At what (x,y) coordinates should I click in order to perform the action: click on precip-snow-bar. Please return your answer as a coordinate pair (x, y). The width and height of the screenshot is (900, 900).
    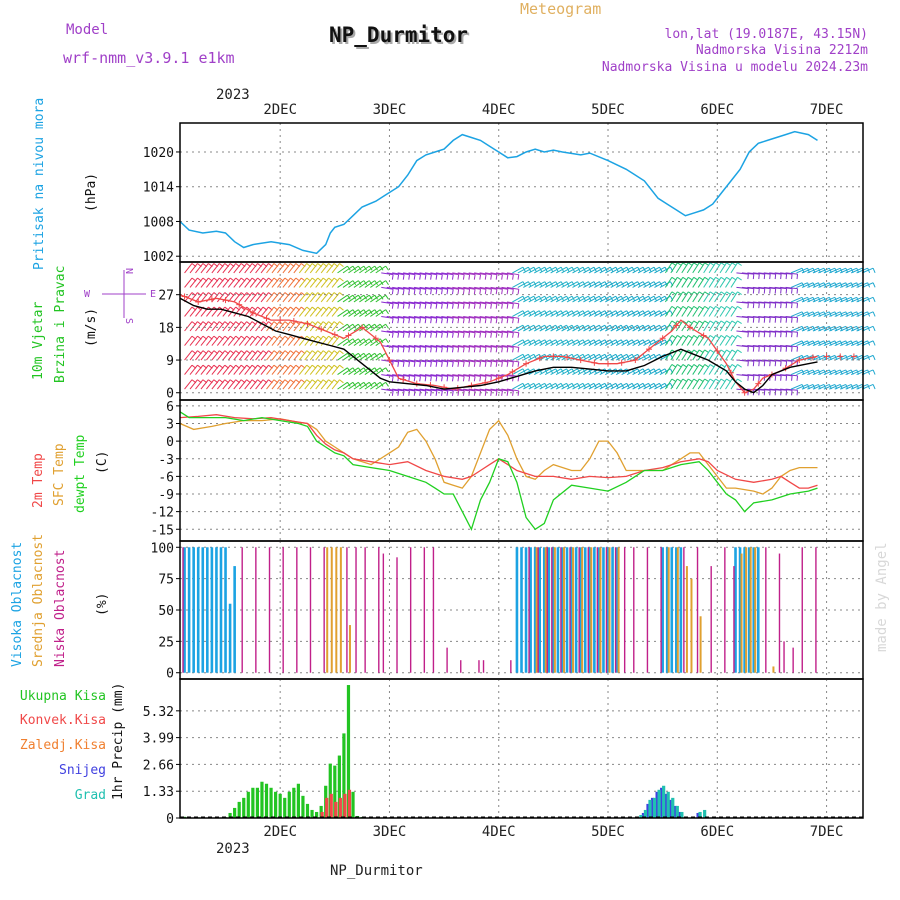
    Looking at the image, I should click on (680, 814).